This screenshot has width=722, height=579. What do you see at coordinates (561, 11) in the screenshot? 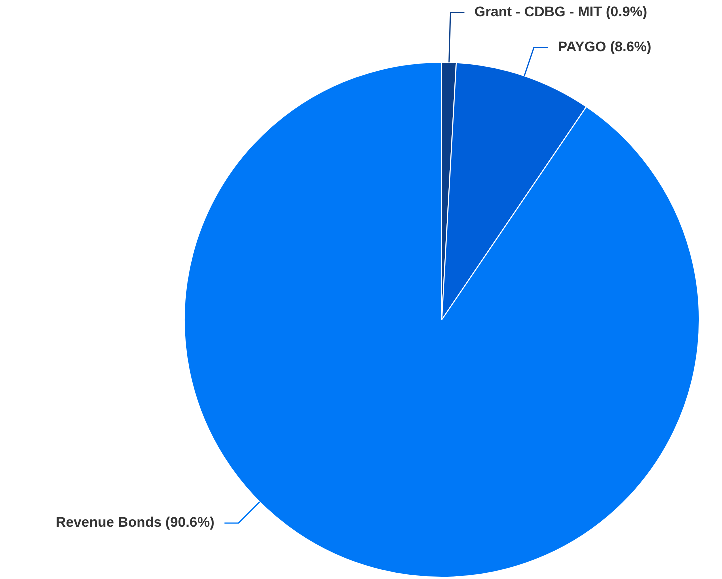
I see `slice-label: Grant - CDBG - MIT (0.9%)` at bounding box center [561, 11].